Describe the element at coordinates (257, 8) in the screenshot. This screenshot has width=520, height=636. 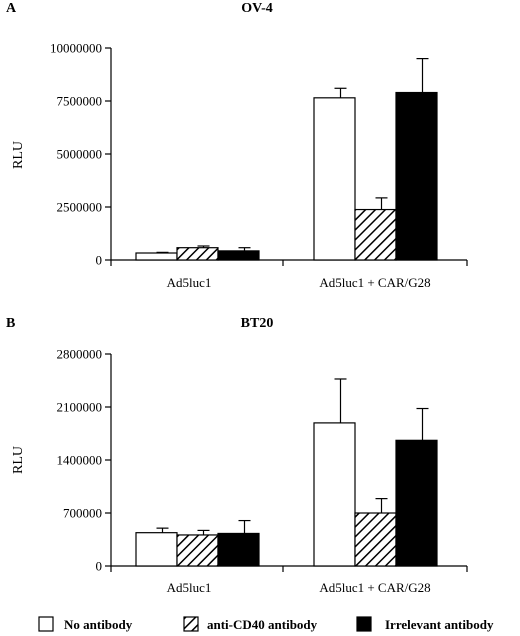
I see `panel-a-title: OV-4` at that location.